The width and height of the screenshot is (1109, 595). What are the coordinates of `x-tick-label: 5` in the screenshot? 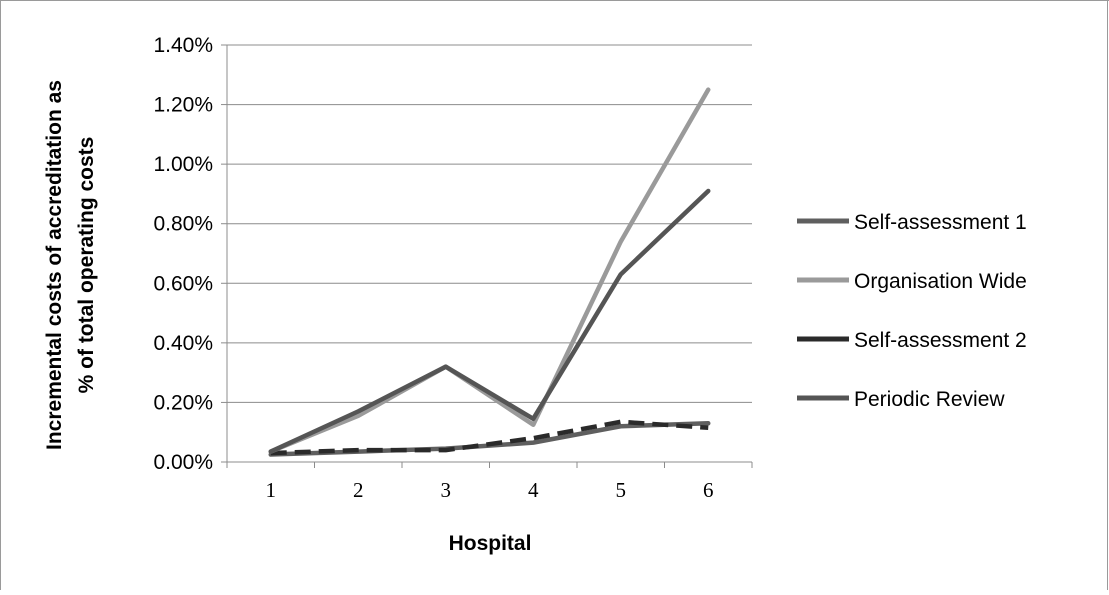 It's located at (621, 490).